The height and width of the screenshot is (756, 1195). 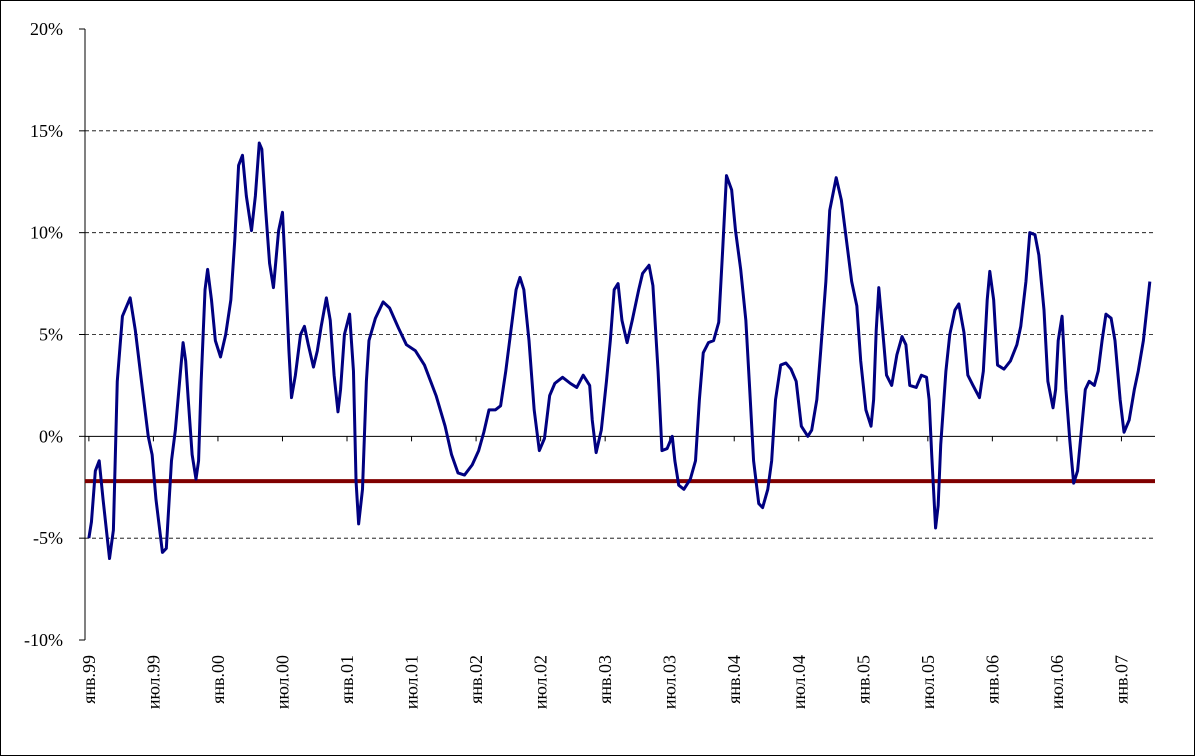 What do you see at coordinates (46, 29) in the screenshot?
I see `y-tick-label: 20%` at bounding box center [46, 29].